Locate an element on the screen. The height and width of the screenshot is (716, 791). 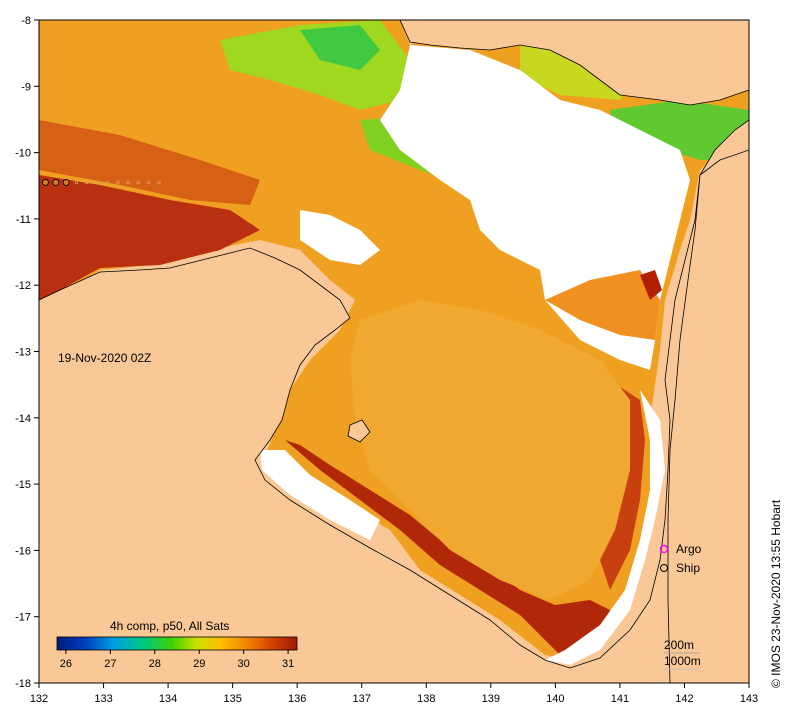
lat-tick-label: -13 is located at coordinates (23, 353).